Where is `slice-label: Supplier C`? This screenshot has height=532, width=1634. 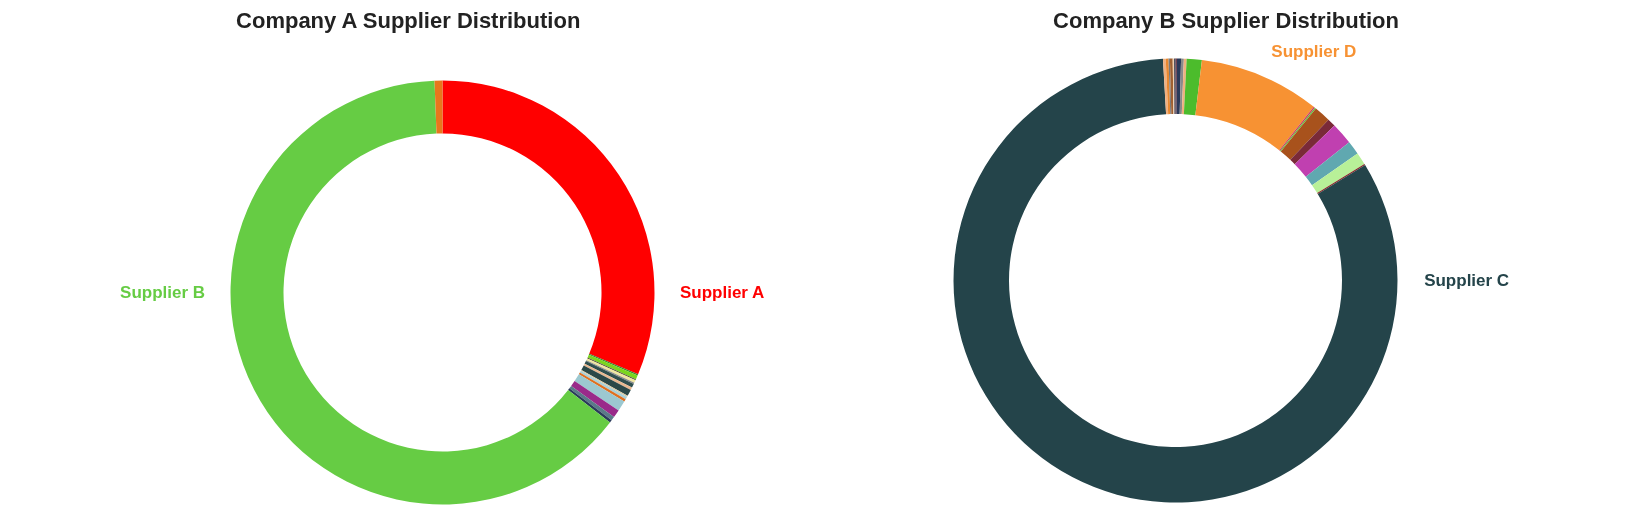 slice-label: Supplier C is located at coordinates (1467, 280).